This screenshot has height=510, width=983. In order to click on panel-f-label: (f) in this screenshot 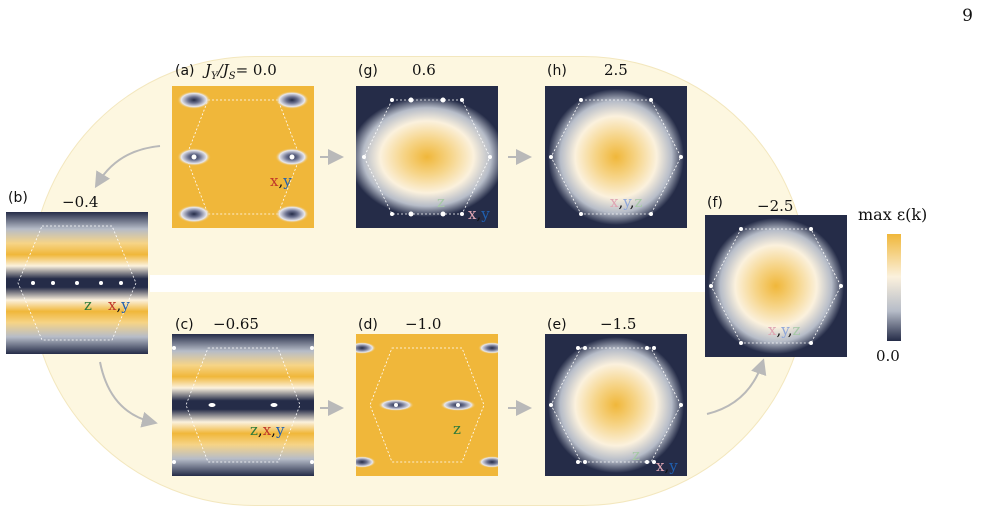, I will do `click(715, 203)`.